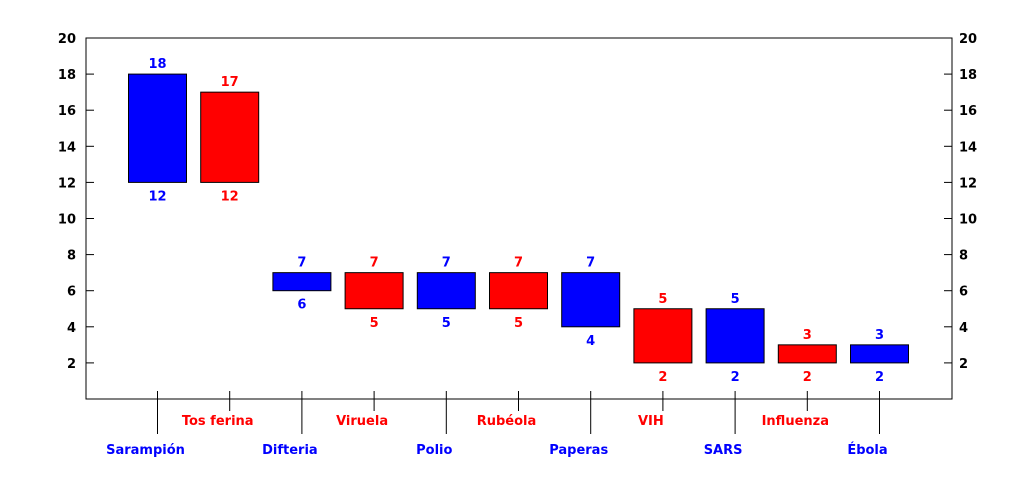 This screenshot has height=478, width=1024. Describe the element at coordinates (230, 82) in the screenshot. I see `bar-high-label: 17` at that location.